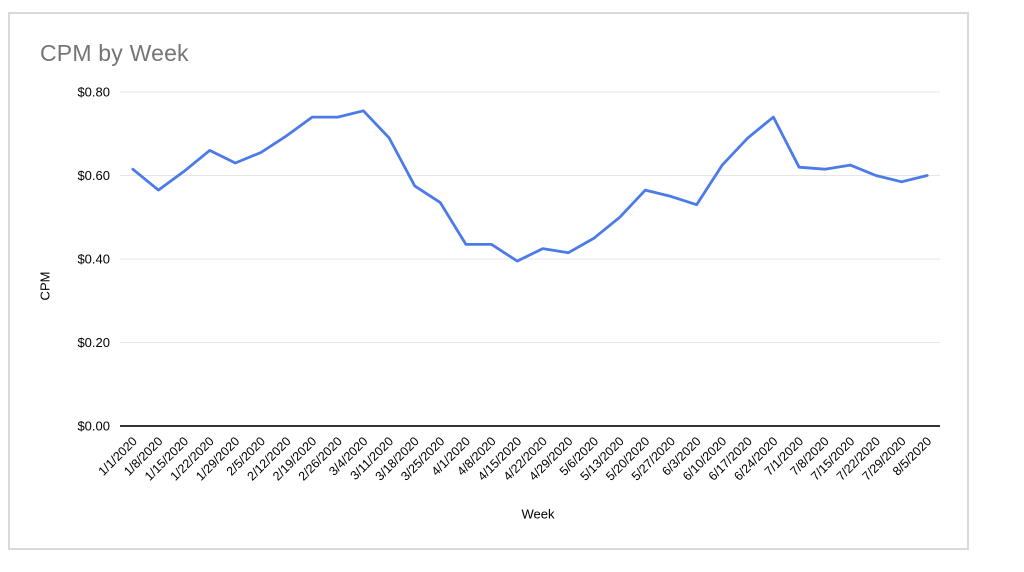  What do you see at coordinates (114, 53) in the screenshot?
I see `chart-title: CPM by Week` at bounding box center [114, 53].